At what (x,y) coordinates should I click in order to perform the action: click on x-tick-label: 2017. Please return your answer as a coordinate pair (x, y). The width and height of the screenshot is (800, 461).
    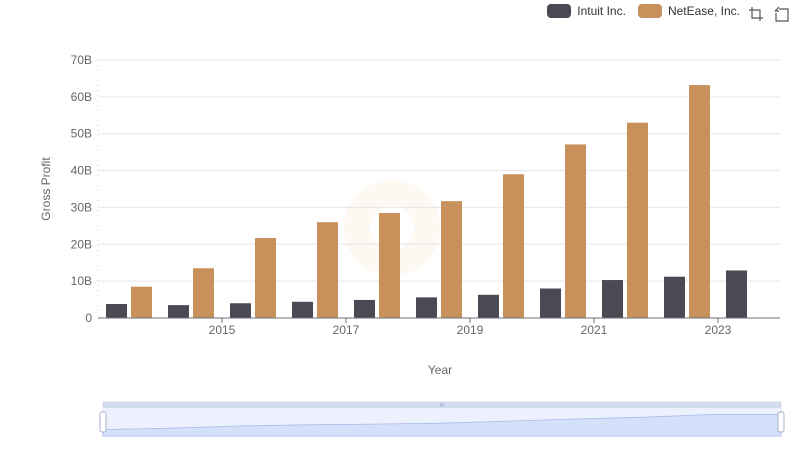
    Looking at the image, I should click on (346, 330).